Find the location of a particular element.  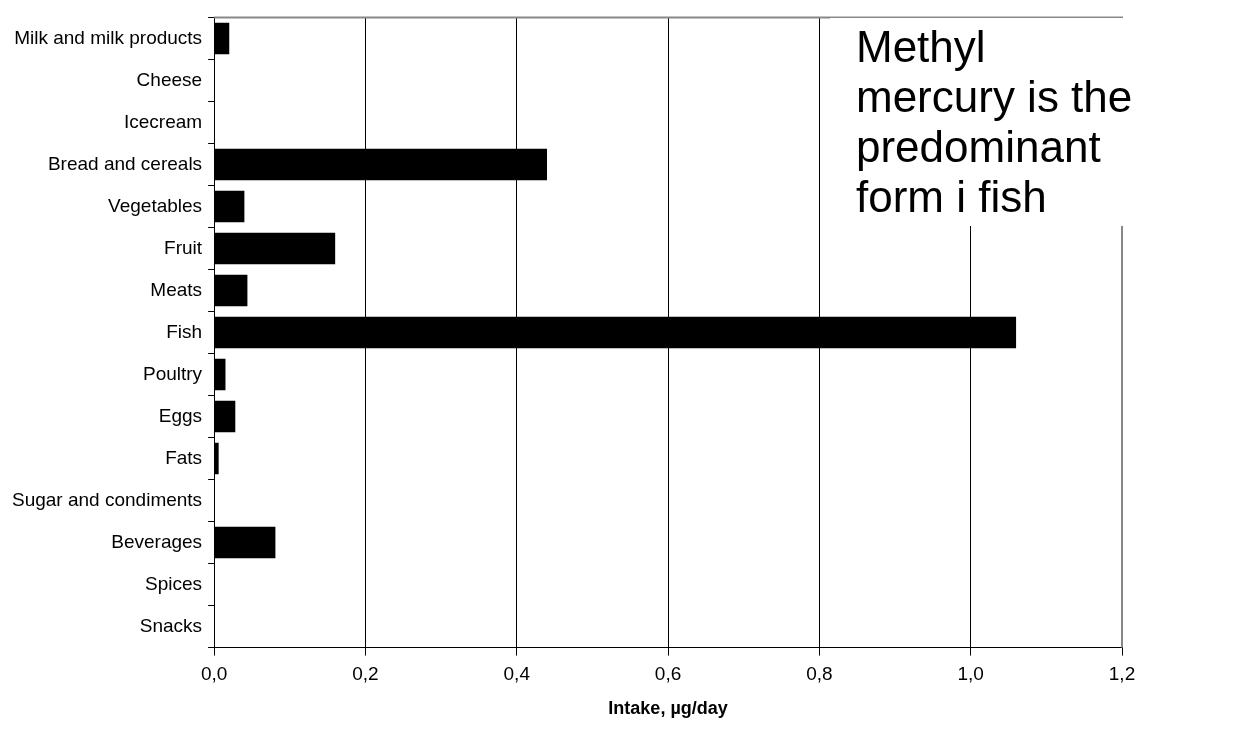

y-tick-label: Fish is located at coordinates (184, 331).